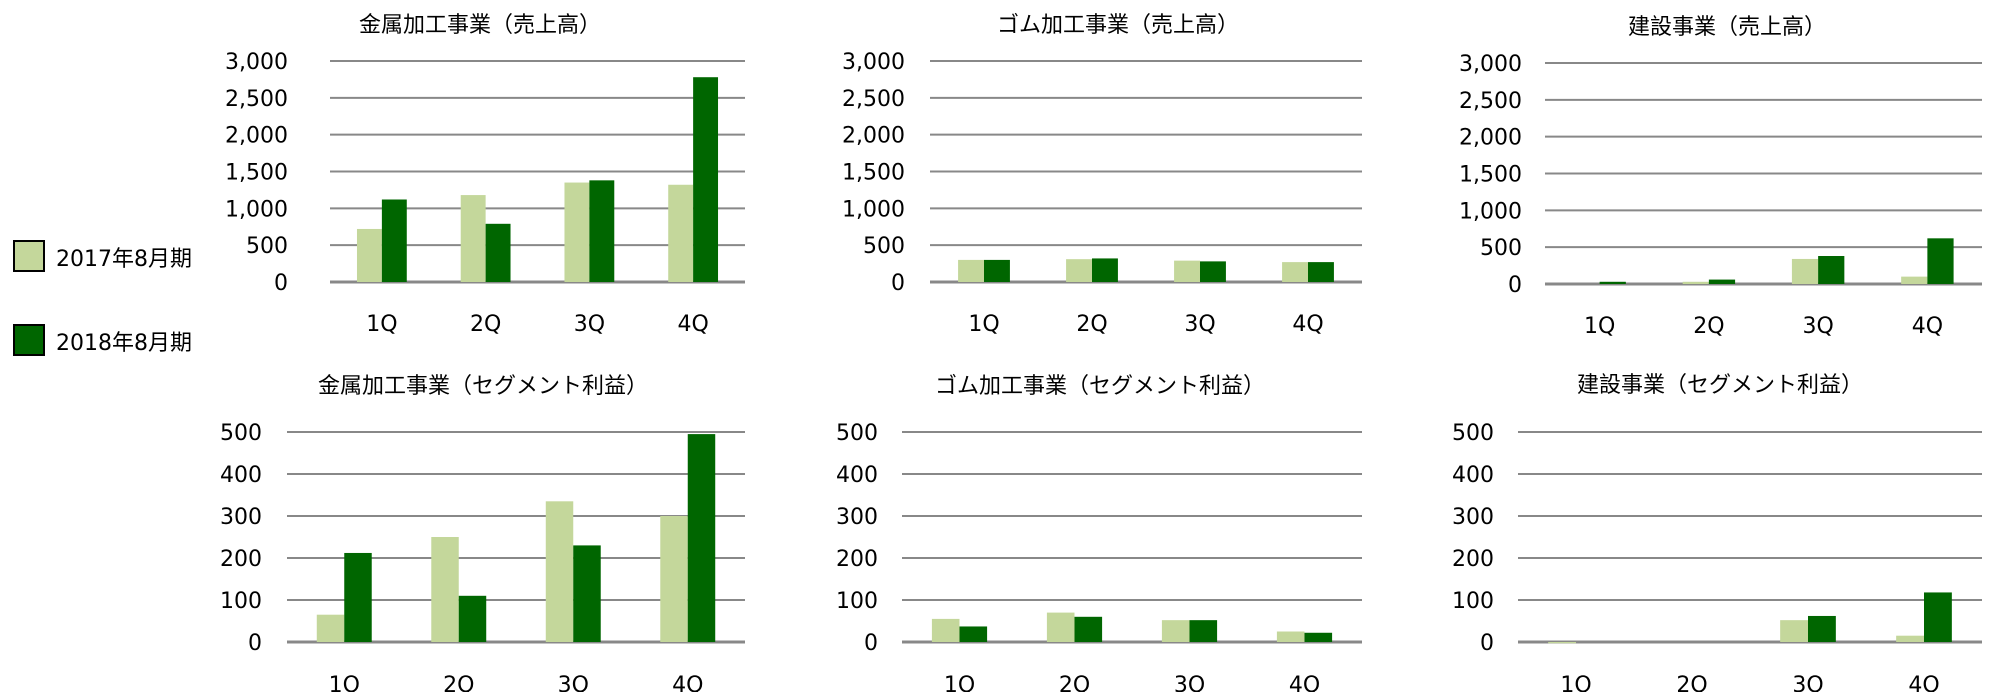 This screenshot has height=692, width=1992. Describe the element at coordinates (124, 259) in the screenshot. I see `legend-label-2017: 2017年8月期` at that location.